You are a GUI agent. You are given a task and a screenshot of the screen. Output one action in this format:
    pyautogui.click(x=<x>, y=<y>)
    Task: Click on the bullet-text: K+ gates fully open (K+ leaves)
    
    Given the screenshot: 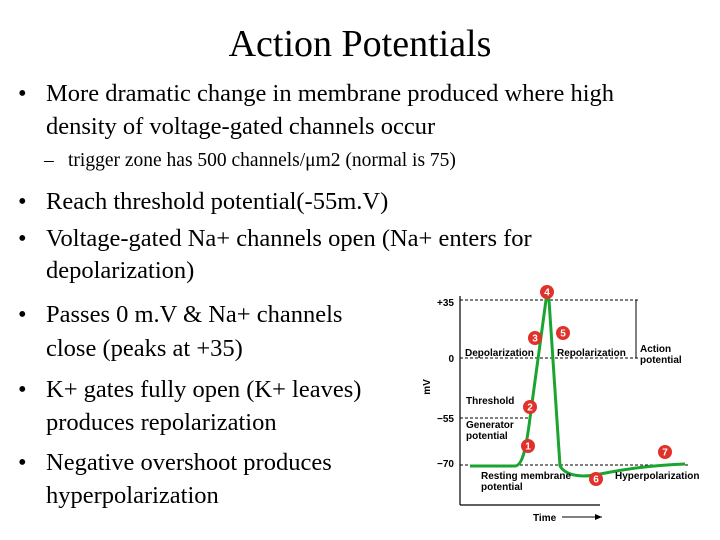 What is the action you would take?
    pyautogui.click(x=189, y=390)
    